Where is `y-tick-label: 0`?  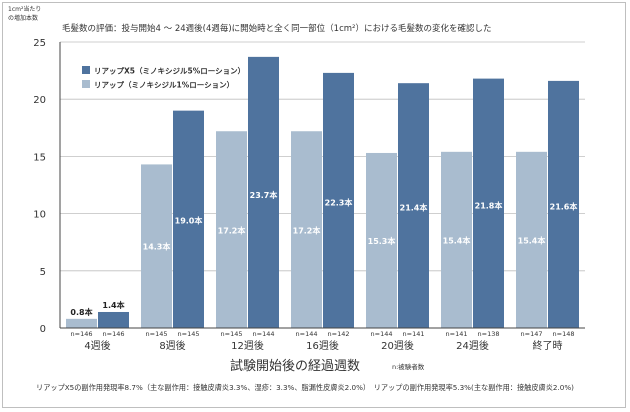 y-tick-label: 0 is located at coordinates (43, 329).